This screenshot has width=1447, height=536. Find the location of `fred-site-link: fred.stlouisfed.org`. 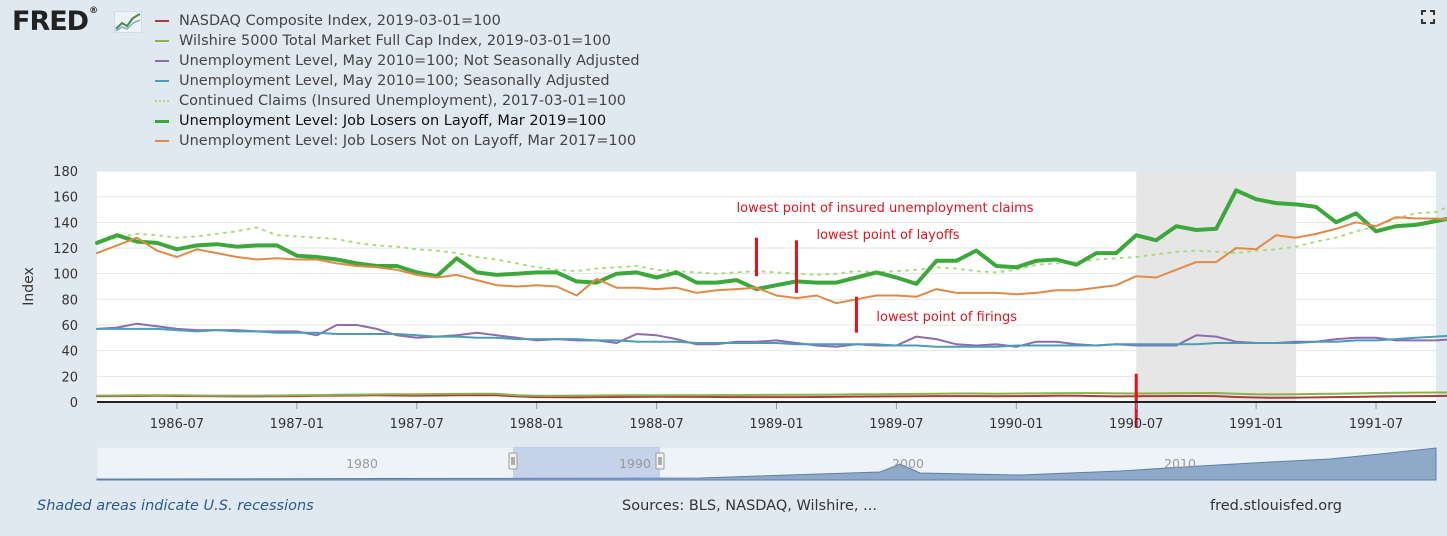

fred-site-link: fred.stlouisfed.org is located at coordinates (1276, 506).